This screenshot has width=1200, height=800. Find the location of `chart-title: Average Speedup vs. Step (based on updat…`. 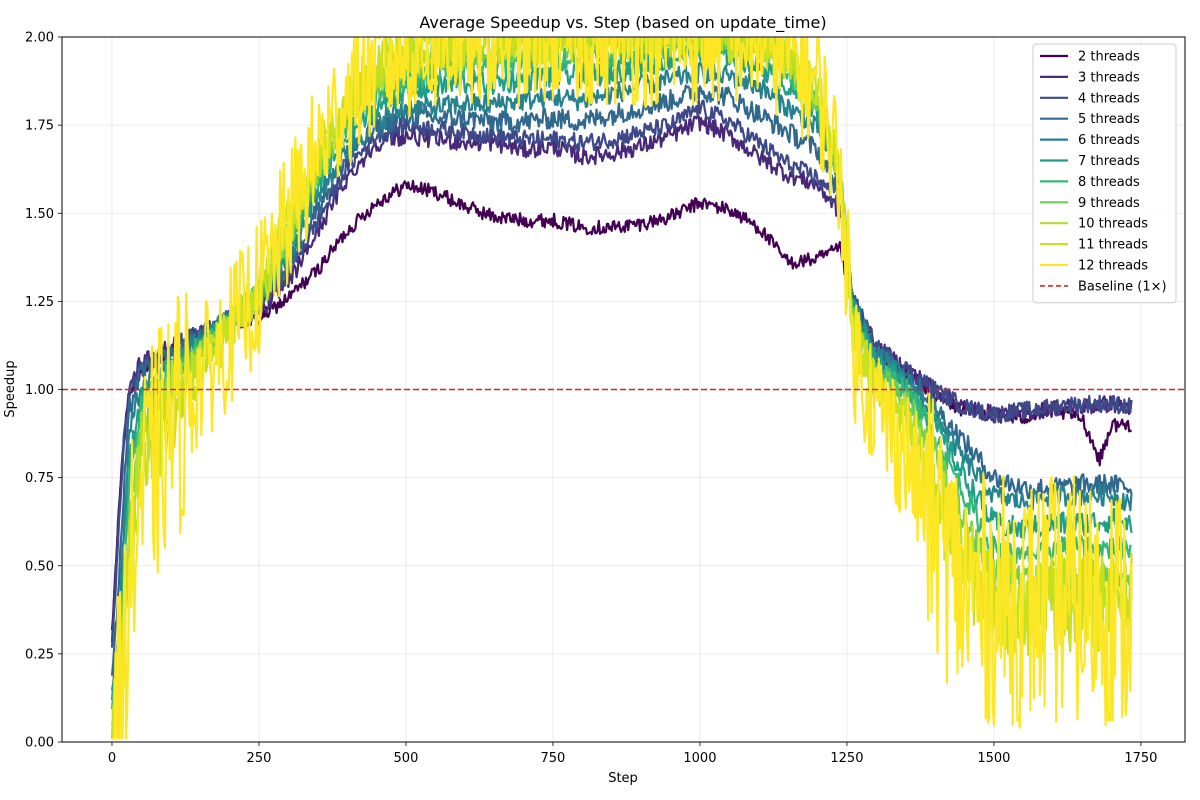

chart-title: Average Speedup vs. Step (based on updat… is located at coordinates (622, 23).